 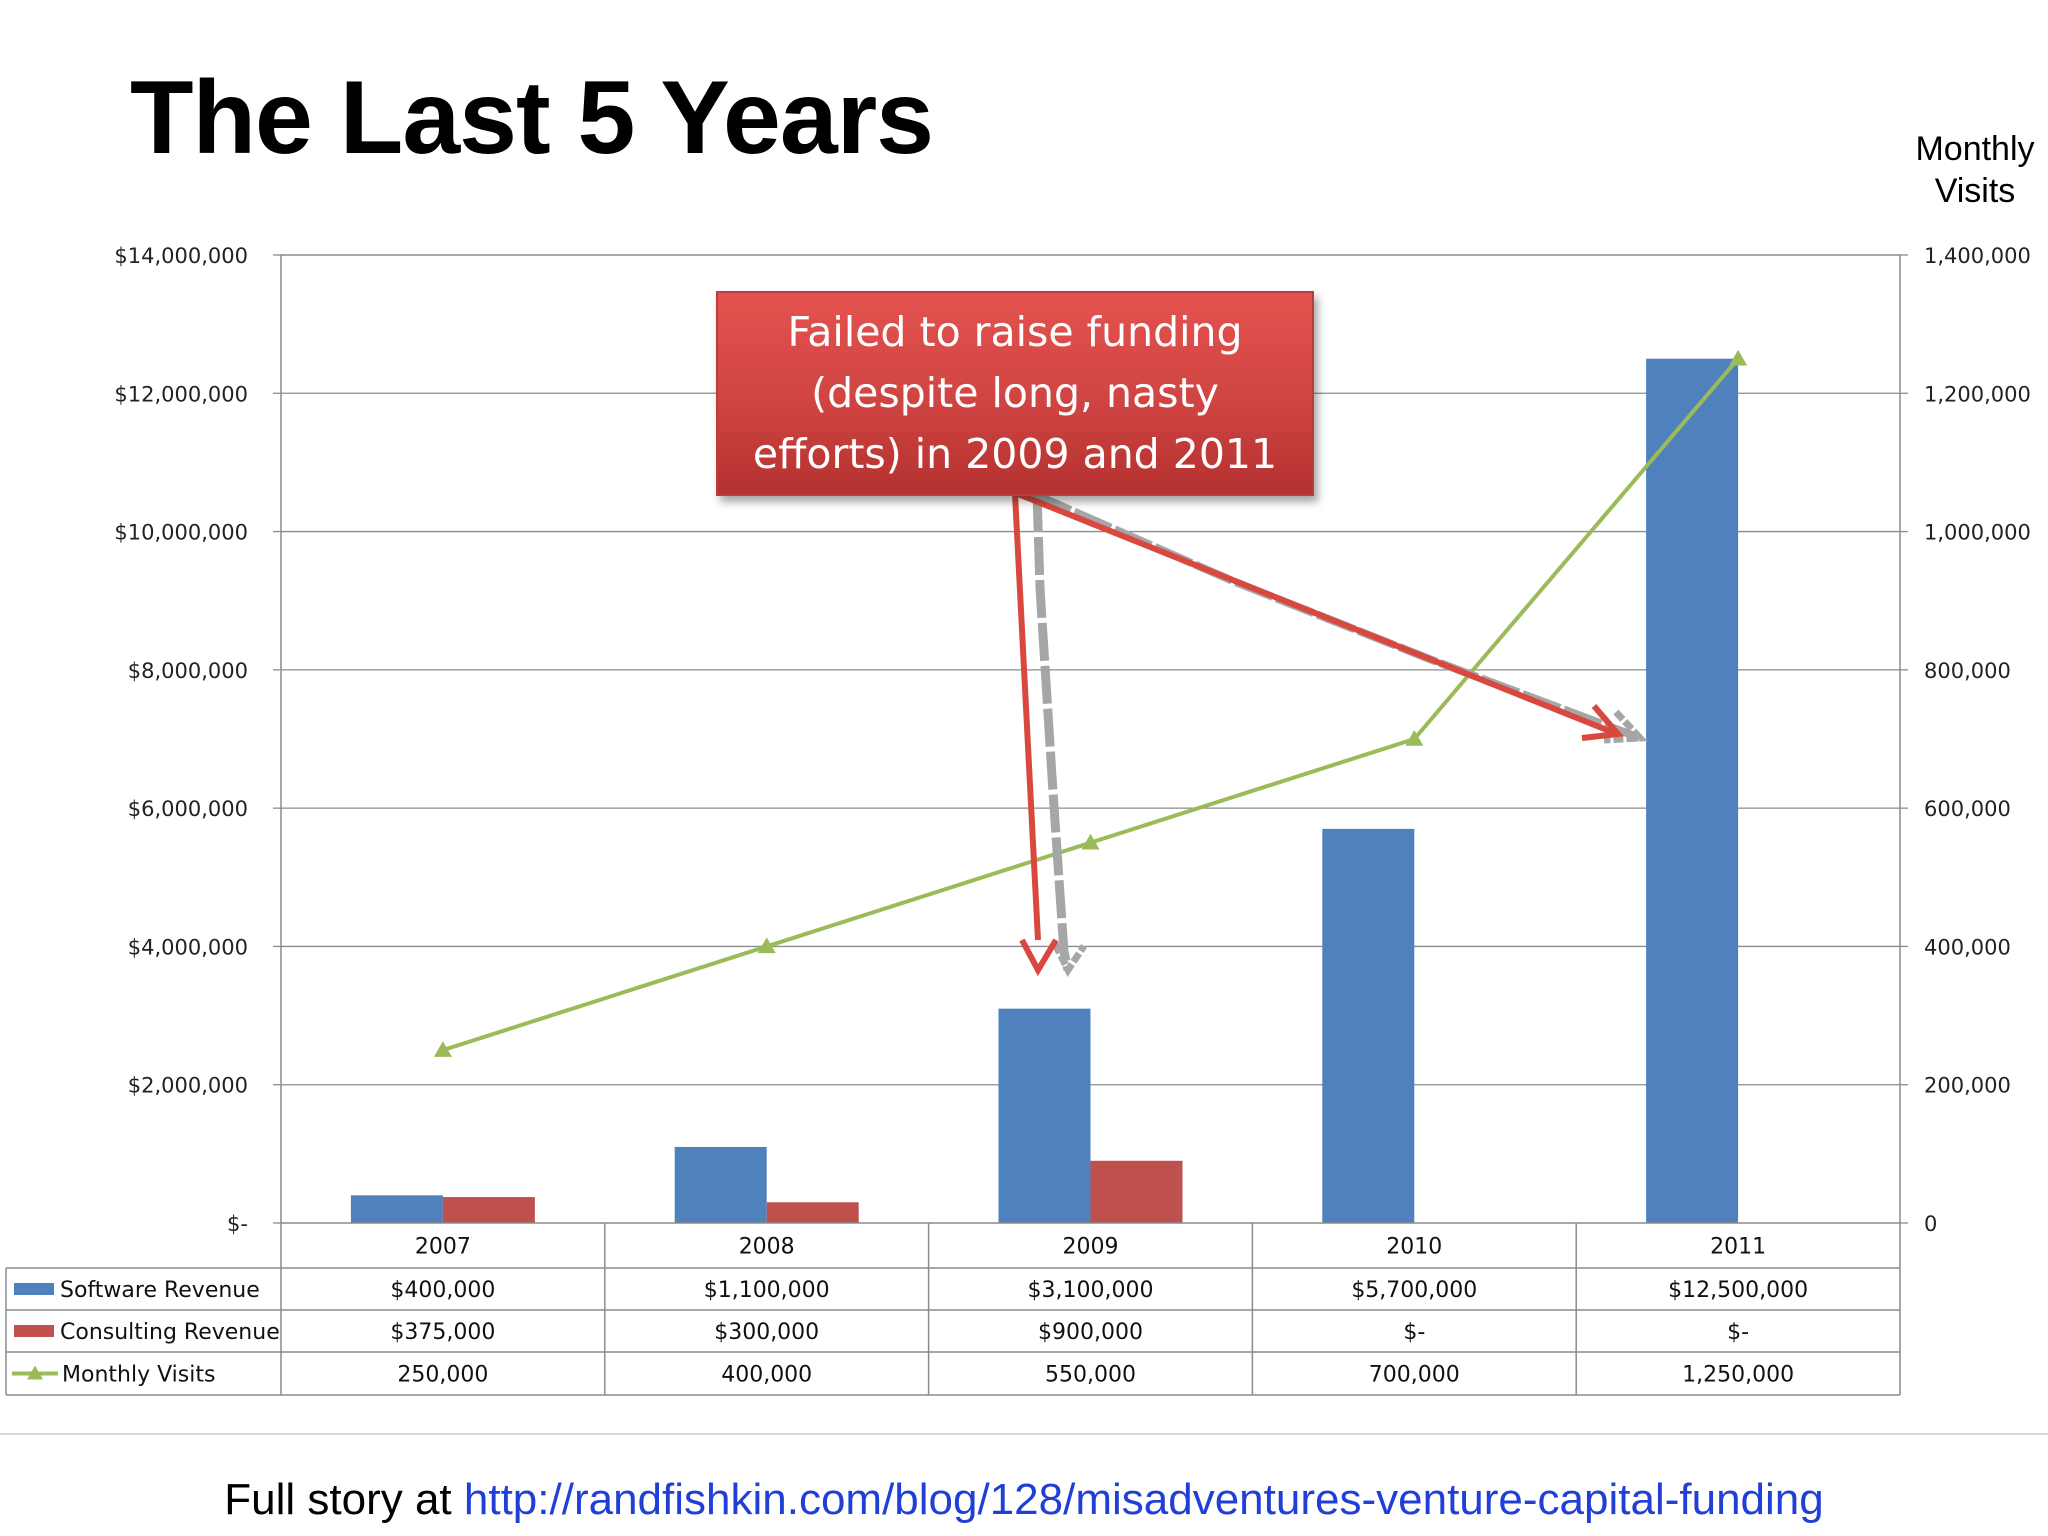 I want to click on data-table-cell: $1,100,000, so click(x=767, y=1290).